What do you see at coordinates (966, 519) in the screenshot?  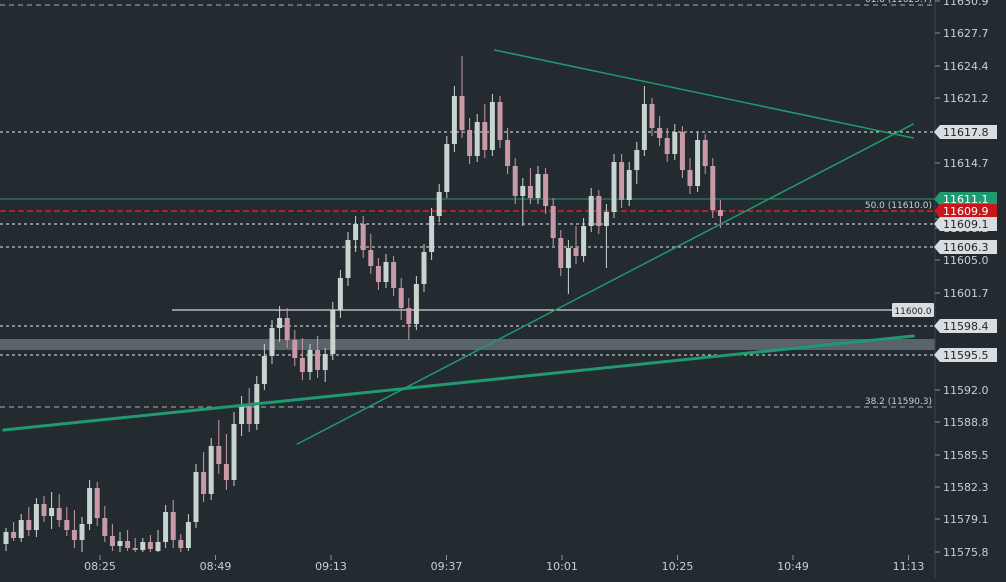 I see `y-tick-label: 11579.1` at bounding box center [966, 519].